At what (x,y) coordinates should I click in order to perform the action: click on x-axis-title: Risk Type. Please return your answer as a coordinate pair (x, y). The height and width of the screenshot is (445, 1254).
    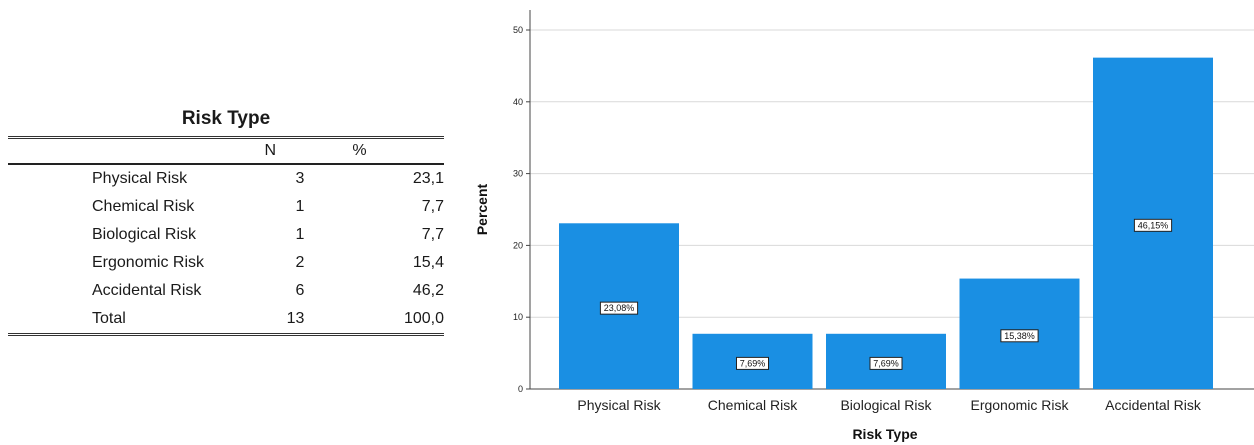
    Looking at the image, I should click on (884, 434).